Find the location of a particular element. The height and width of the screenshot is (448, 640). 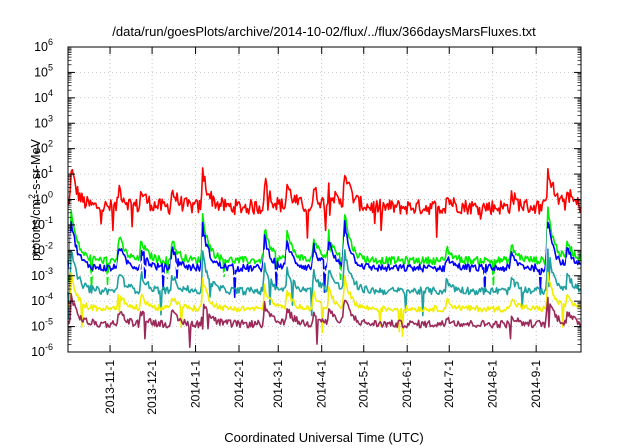

y-tick-label: 10⁻² is located at coordinates (42, 248).